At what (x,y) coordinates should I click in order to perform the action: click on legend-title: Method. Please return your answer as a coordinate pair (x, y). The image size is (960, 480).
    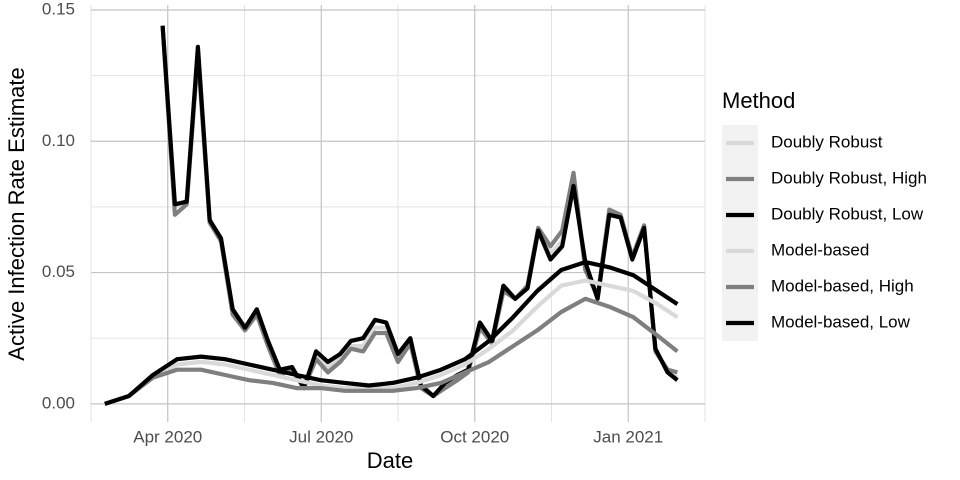
    Looking at the image, I should click on (758, 100).